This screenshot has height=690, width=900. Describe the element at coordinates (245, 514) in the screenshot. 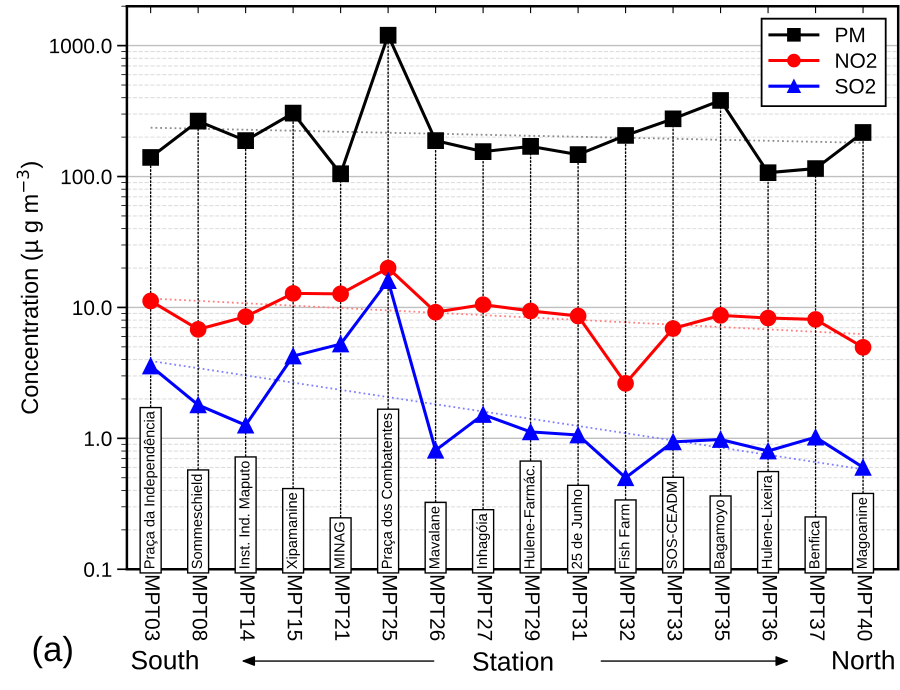

I see `annotation: Inst. Ind. Maputo` at that location.